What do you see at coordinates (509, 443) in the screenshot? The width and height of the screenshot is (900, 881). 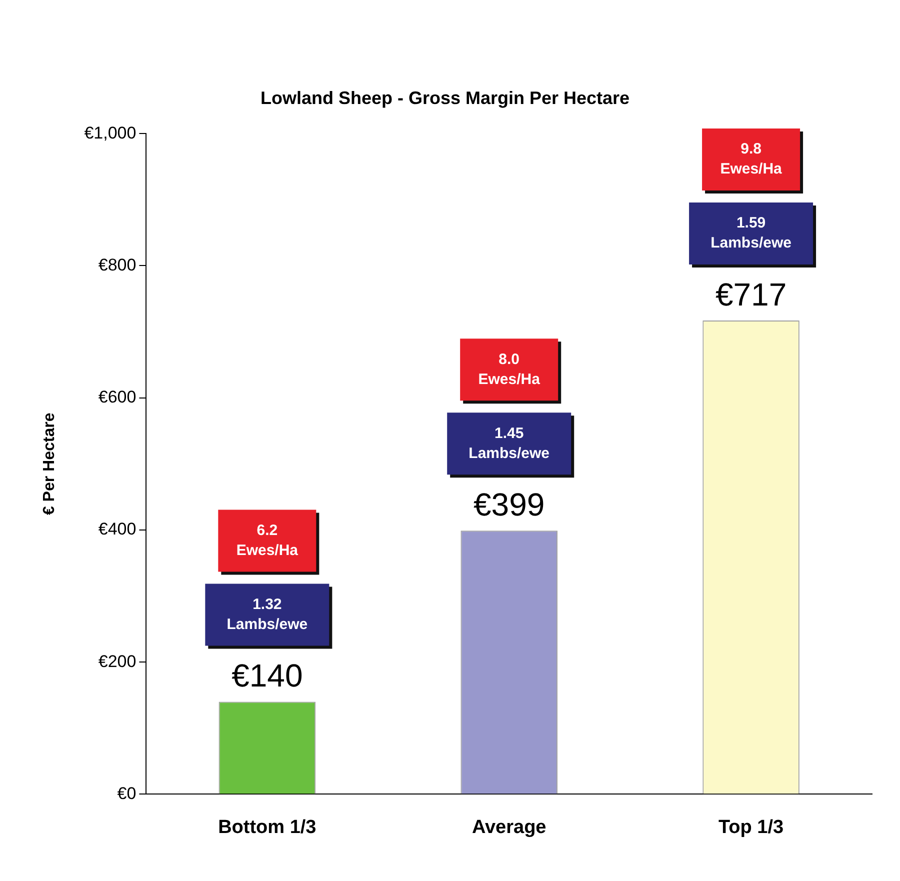 I see `annotation: 1.45 Lambs/ewe` at bounding box center [509, 443].